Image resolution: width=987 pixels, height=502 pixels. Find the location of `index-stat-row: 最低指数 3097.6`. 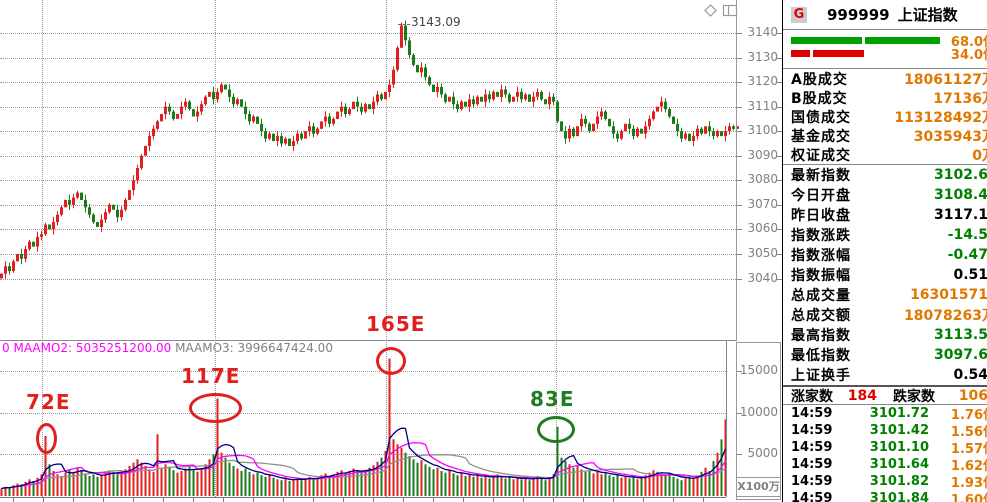

index-stat-row: 最低指数 3097.6 is located at coordinates (885, 355).